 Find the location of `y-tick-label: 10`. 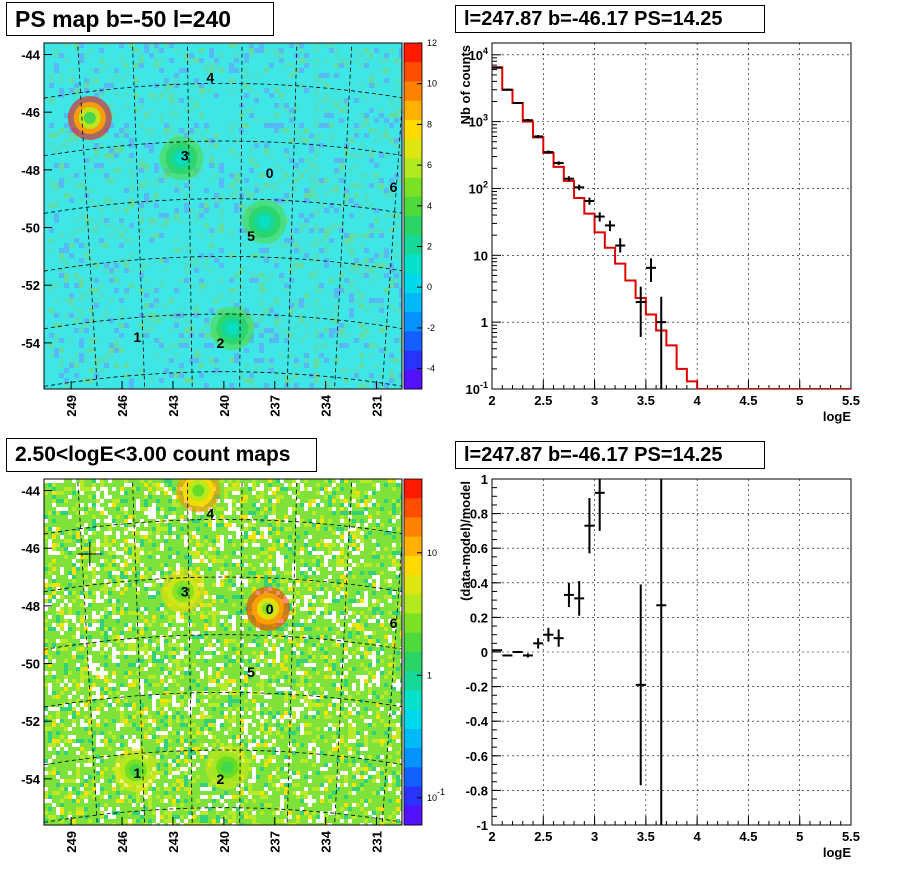

y-tick-label: 10 is located at coordinates (481, 255).